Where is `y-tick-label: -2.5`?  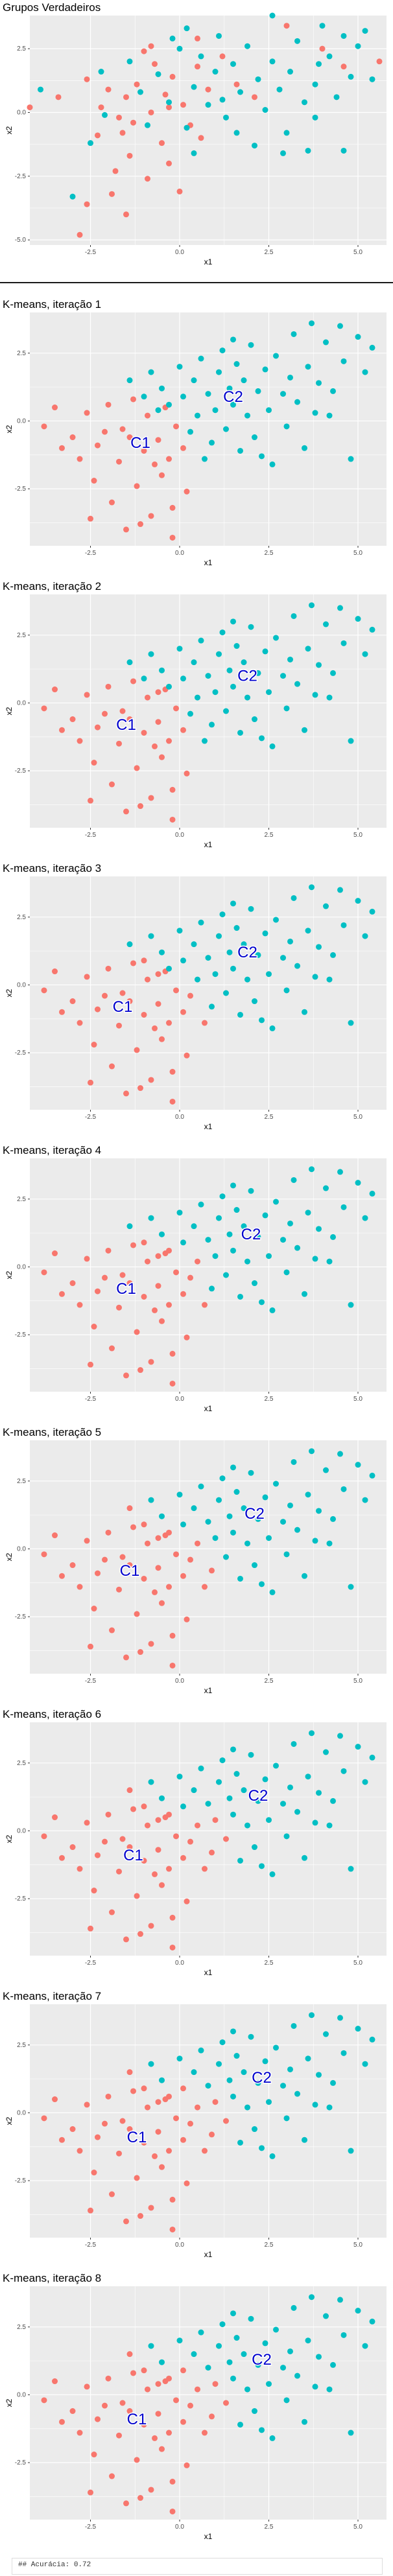
y-tick-label: -2.5 is located at coordinates (21, 1617).